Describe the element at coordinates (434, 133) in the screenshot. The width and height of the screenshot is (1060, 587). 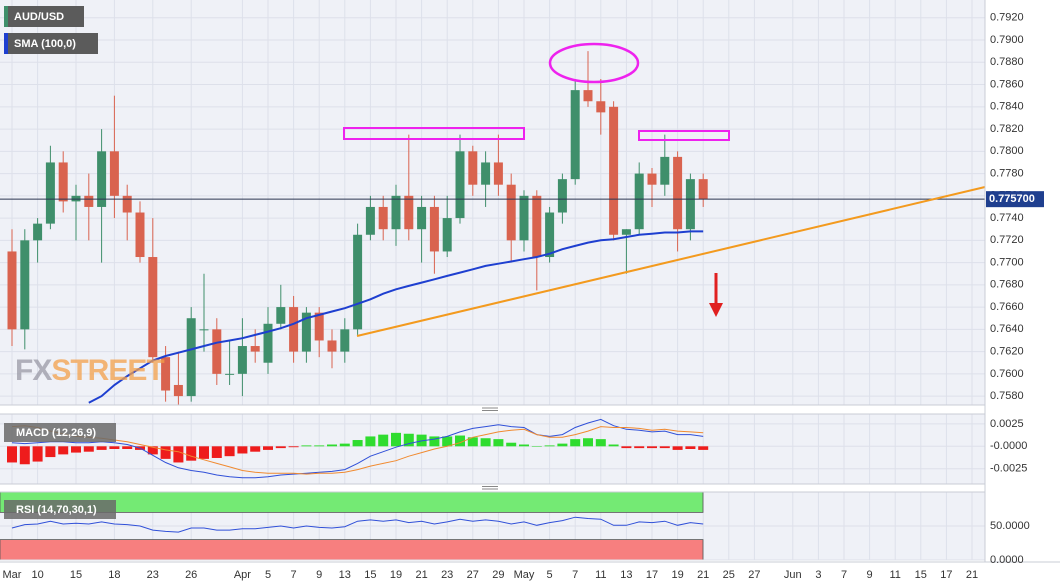
I see `resistance-box` at that location.